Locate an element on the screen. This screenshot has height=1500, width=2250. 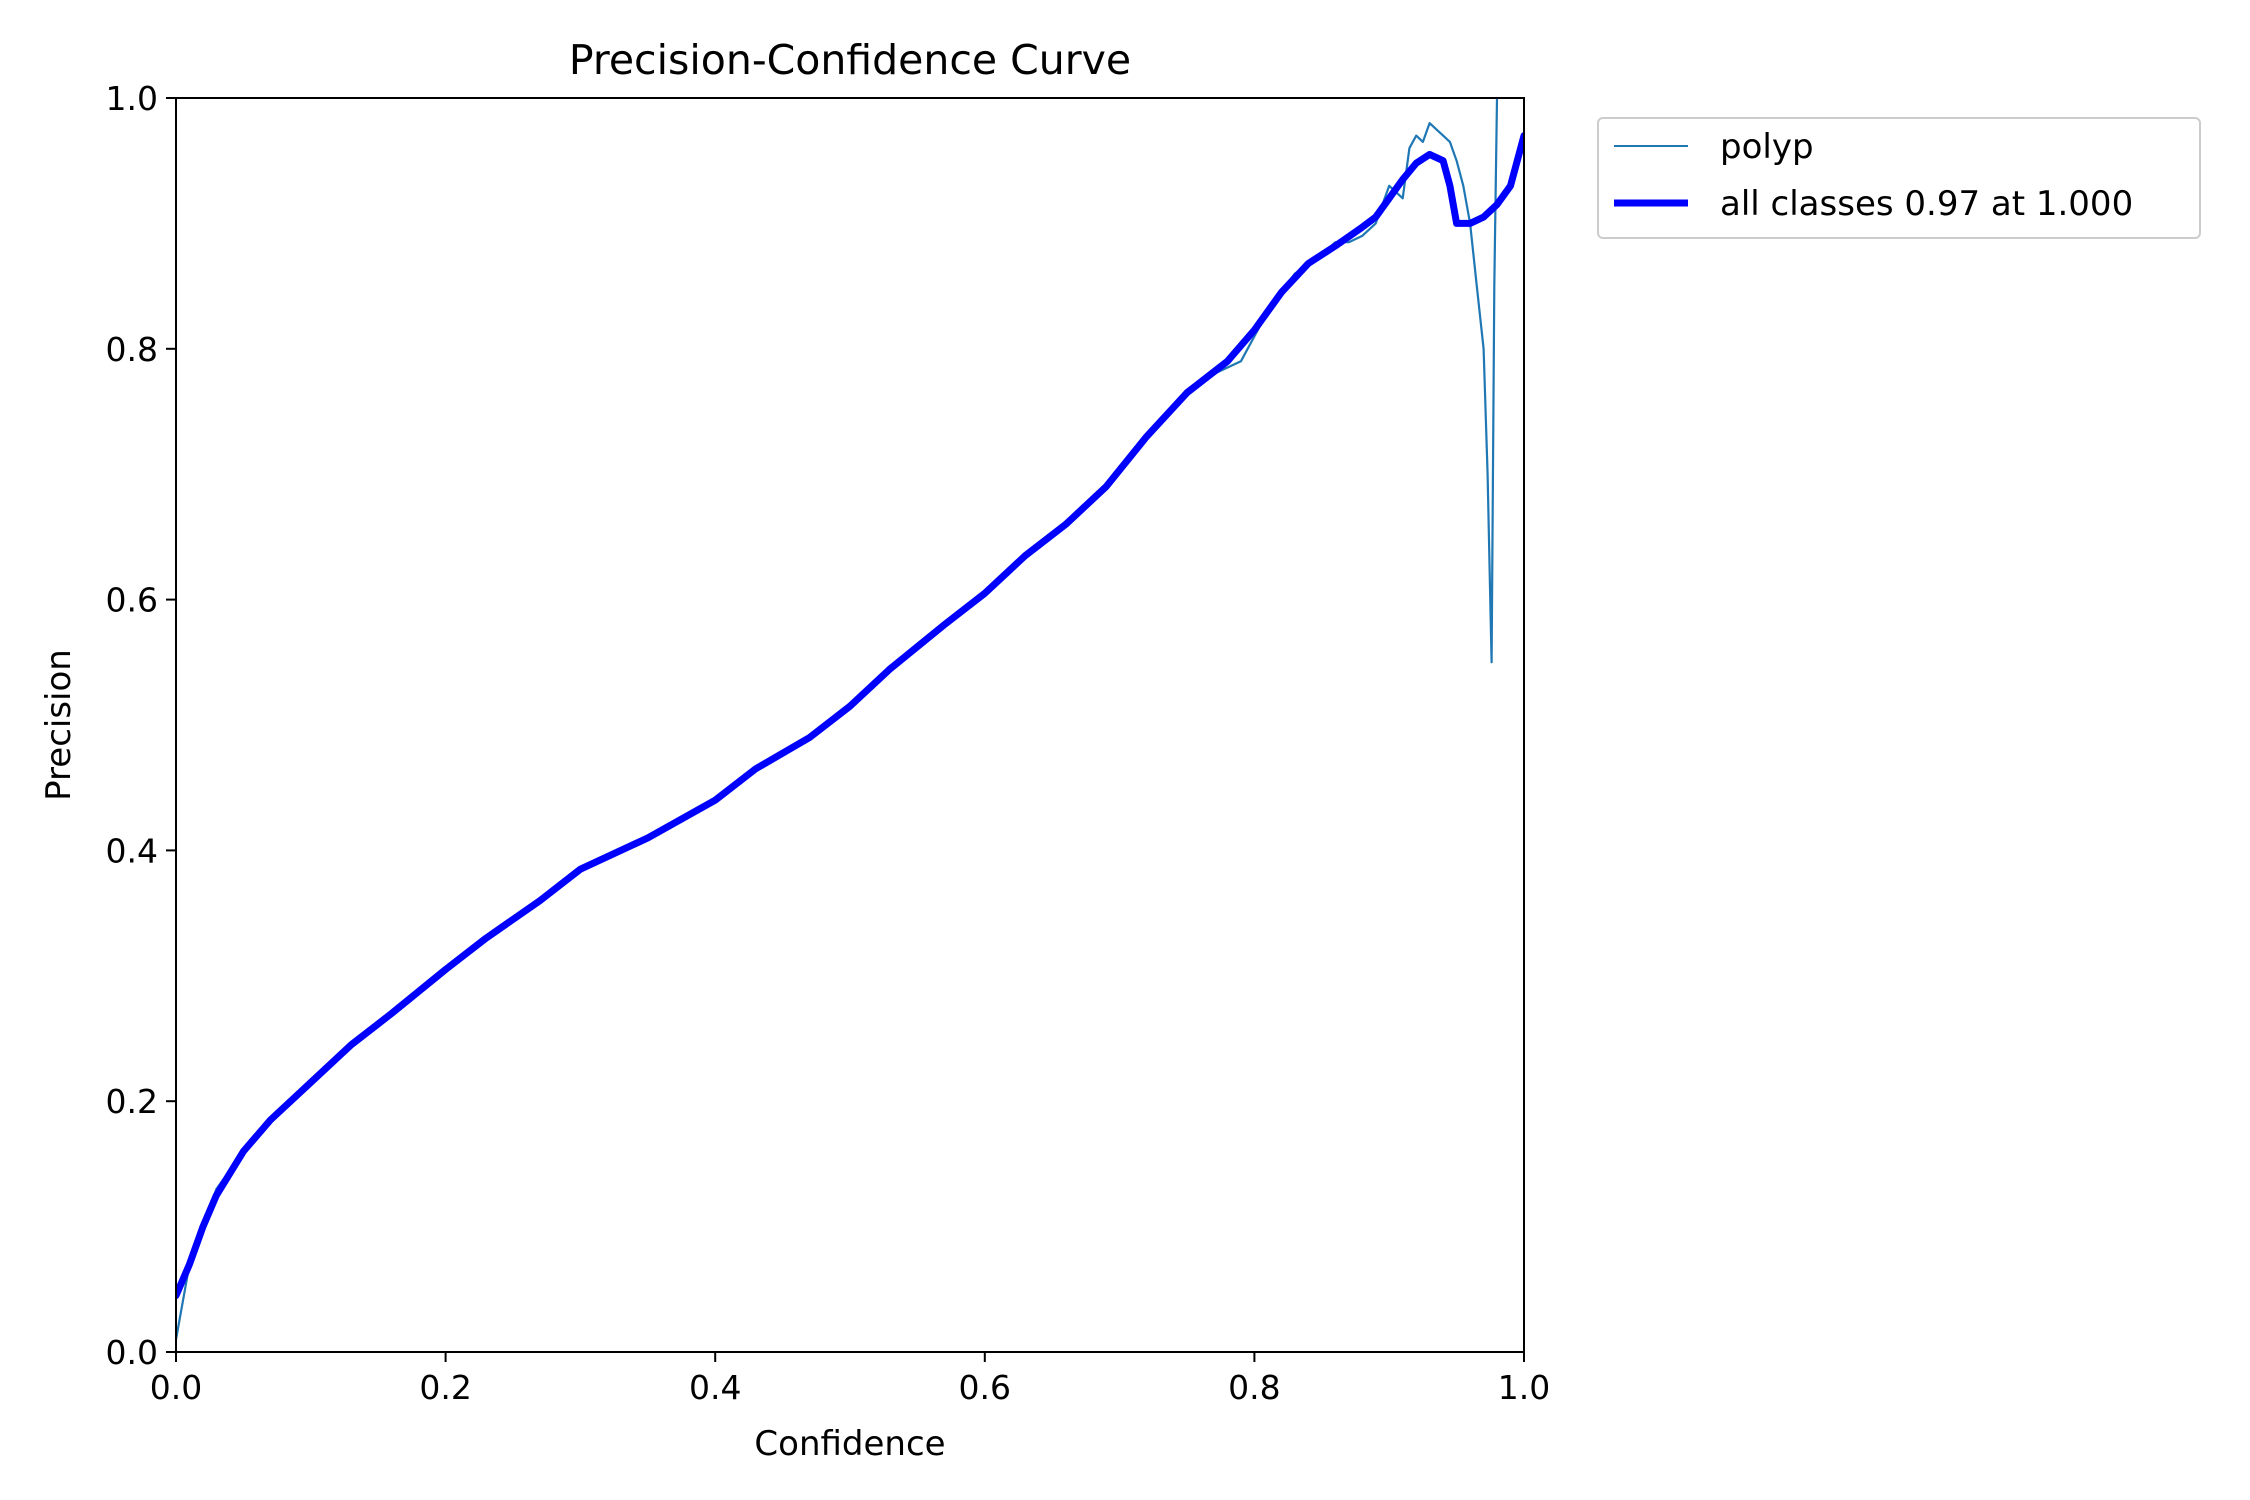
legend-label-polyp: polyp is located at coordinates (1767, 147).